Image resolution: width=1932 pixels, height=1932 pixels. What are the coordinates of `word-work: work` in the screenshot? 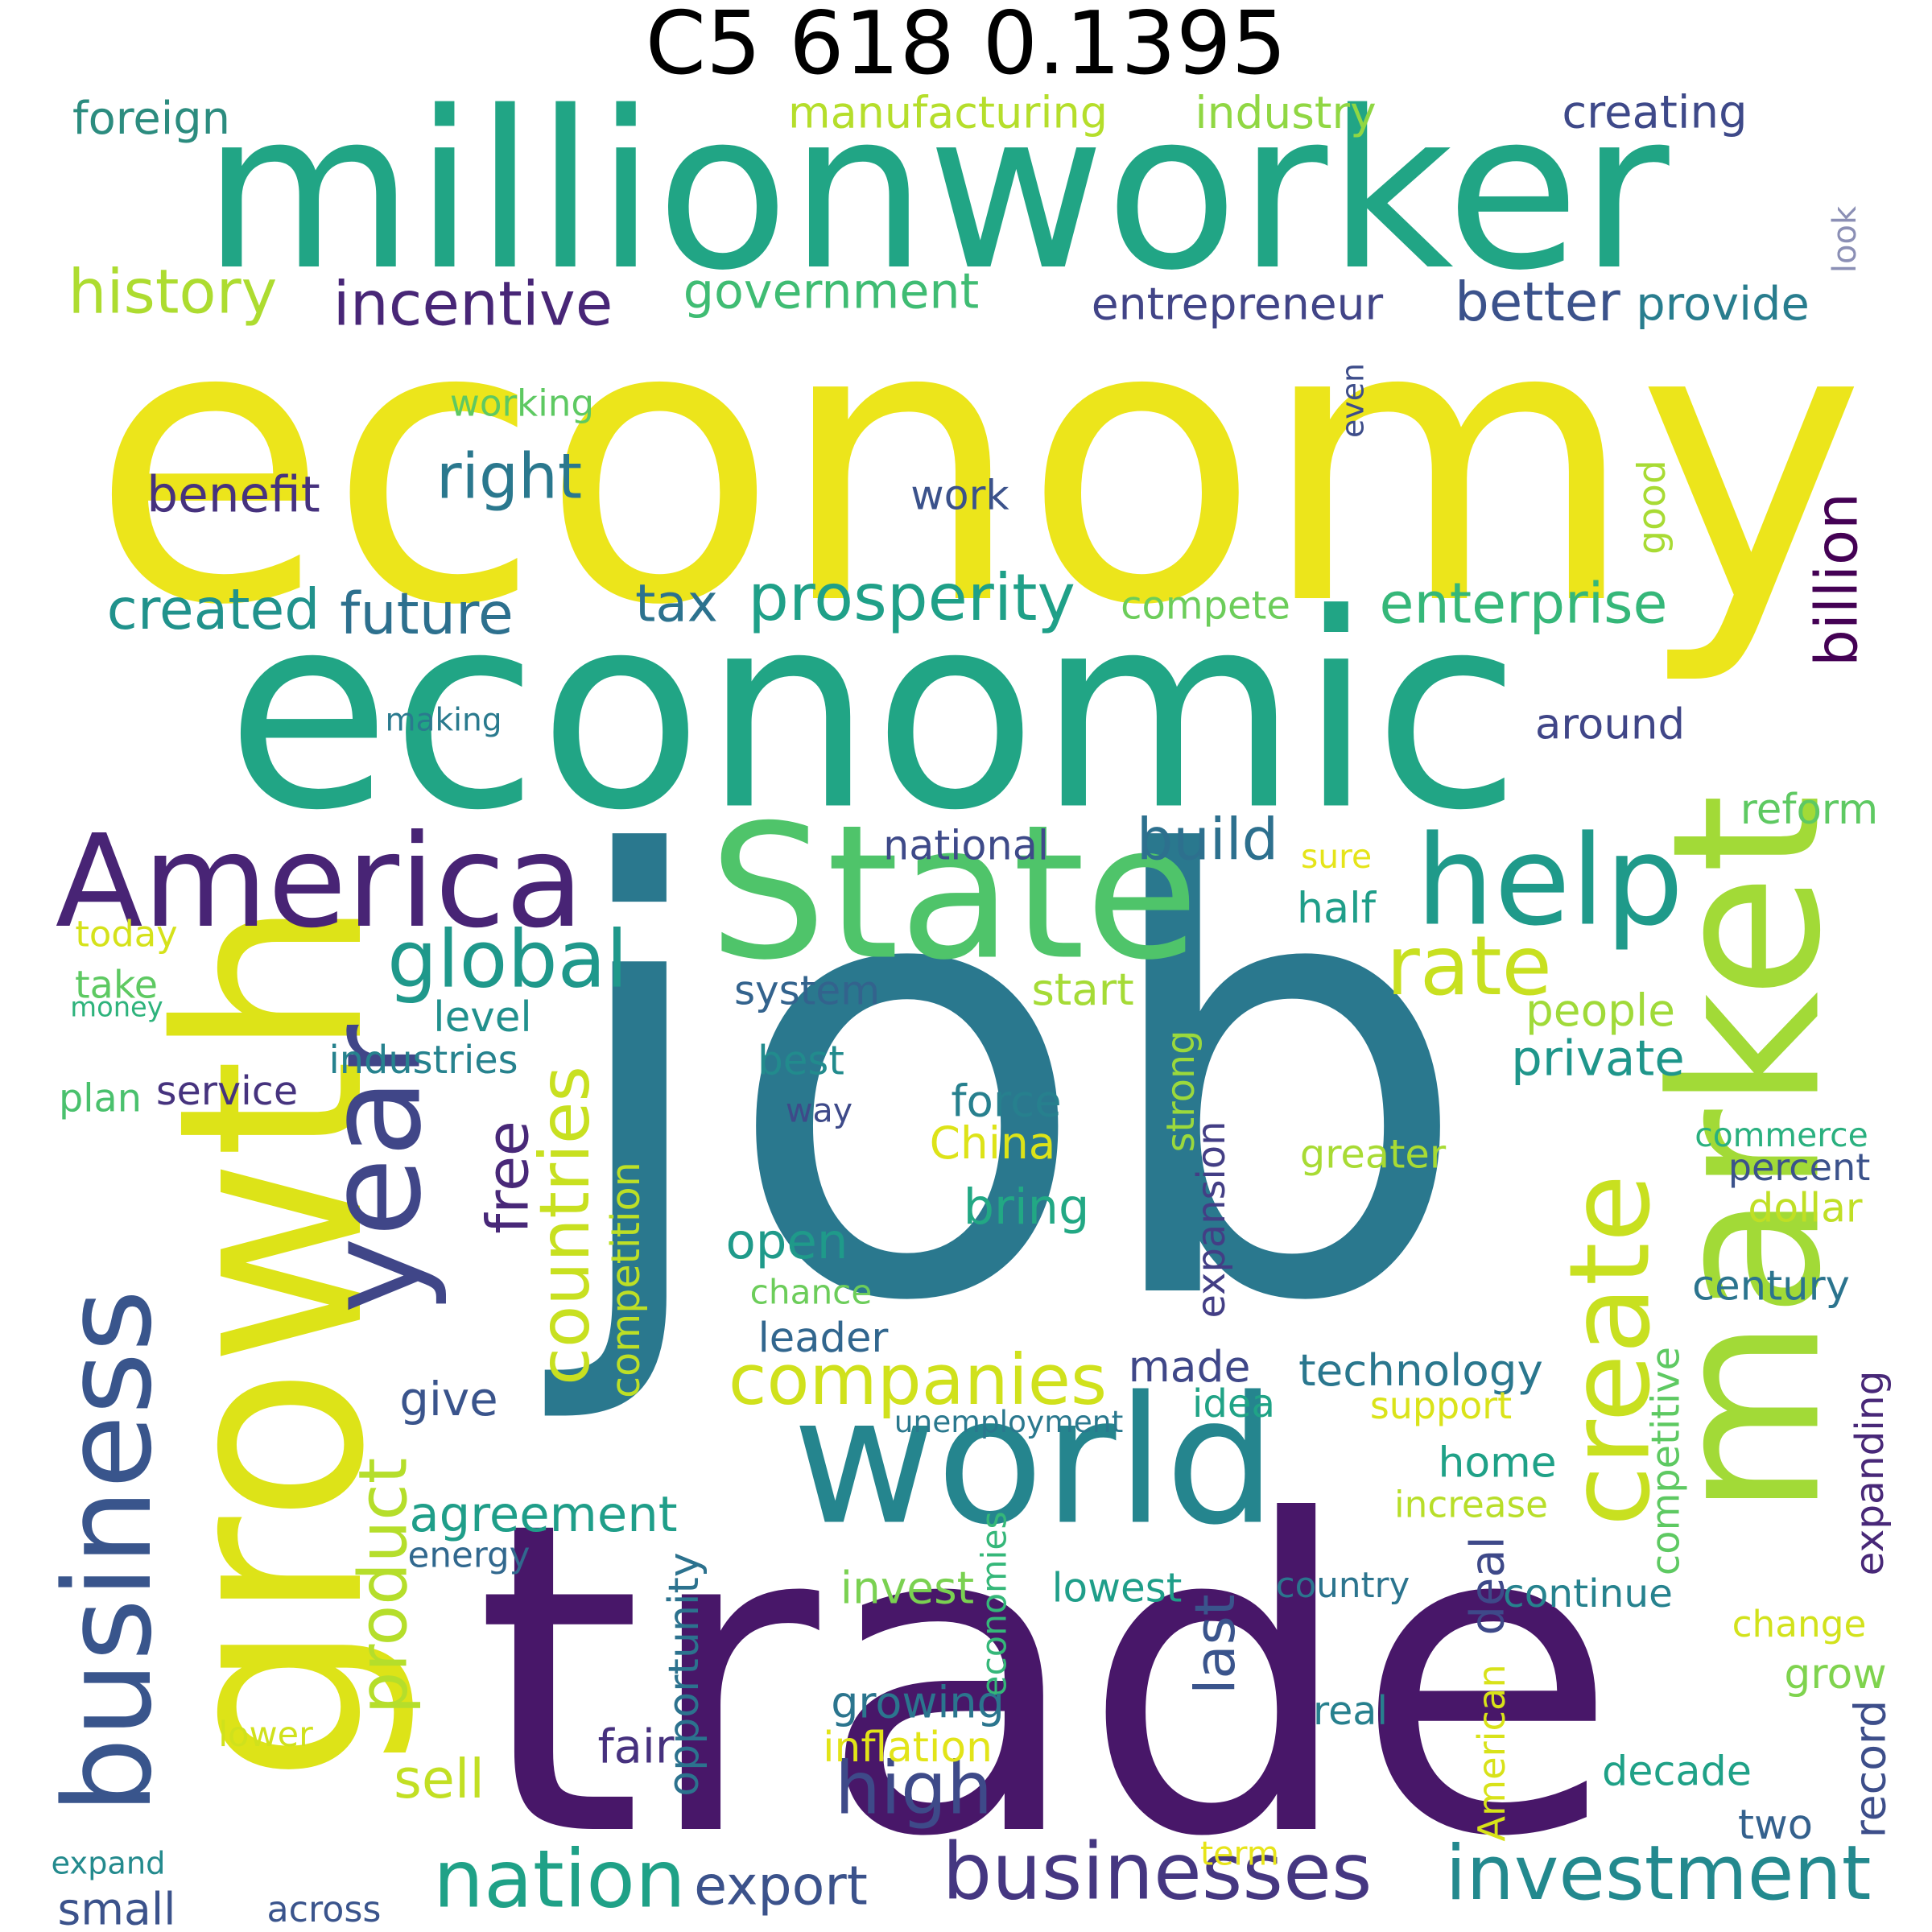 It's located at (959, 495).